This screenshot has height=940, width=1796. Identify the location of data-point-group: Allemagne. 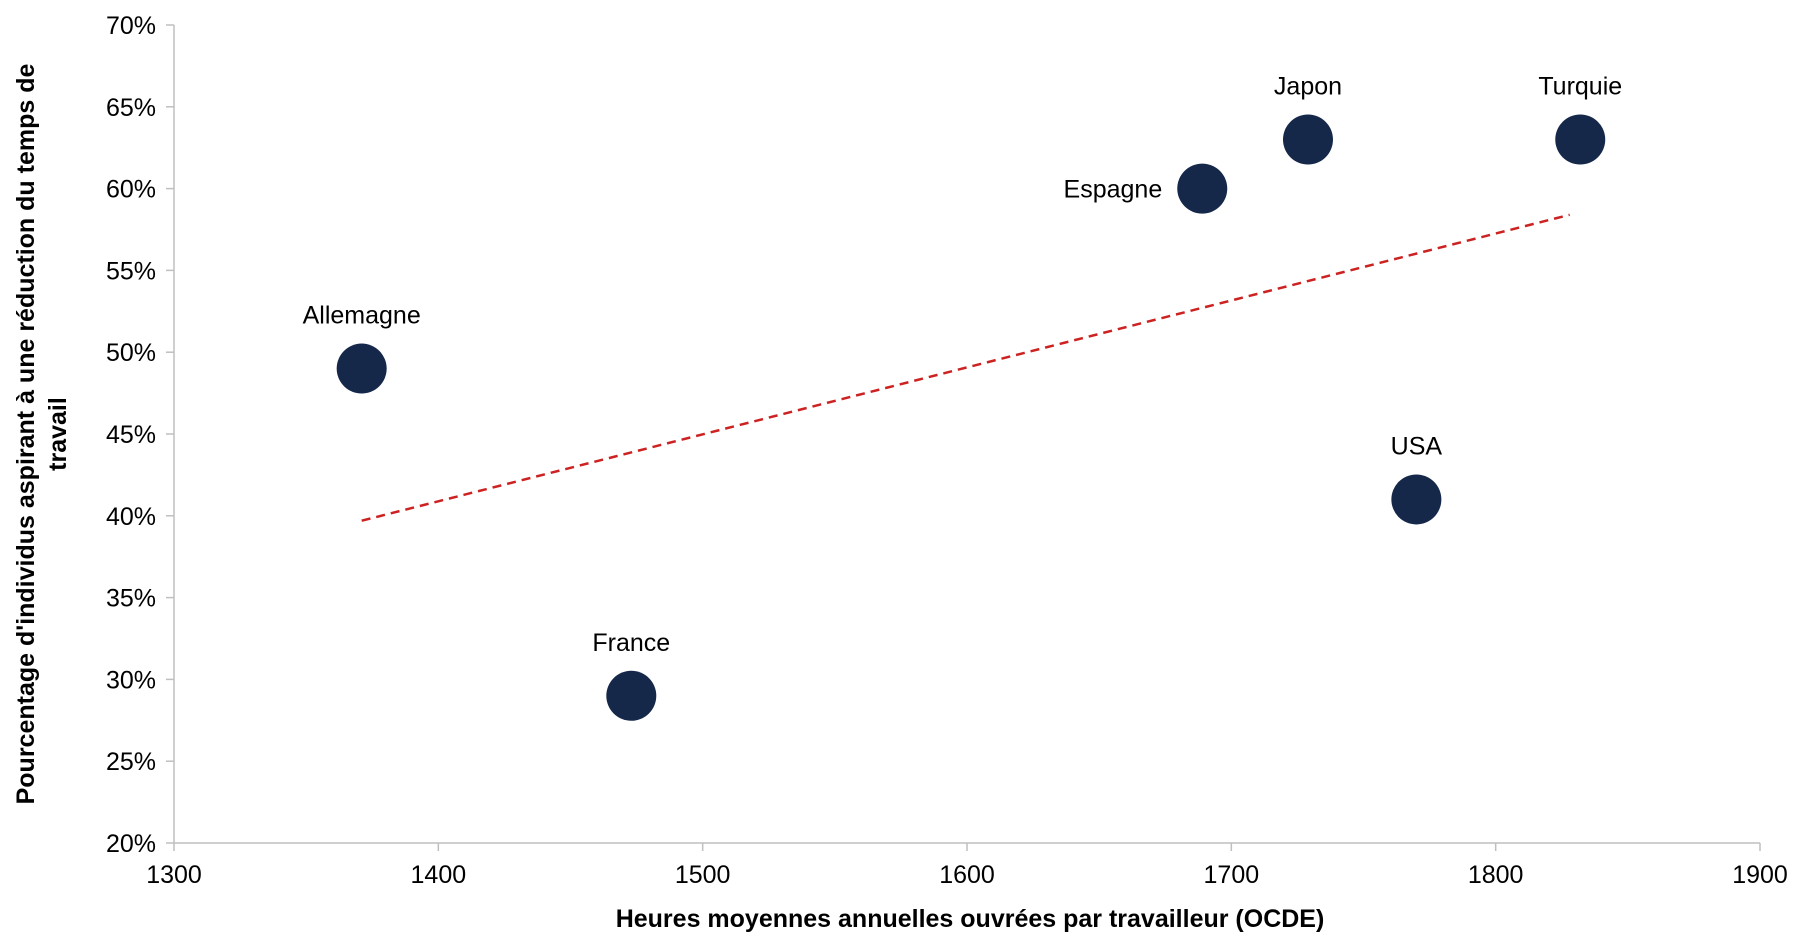
(362, 348).